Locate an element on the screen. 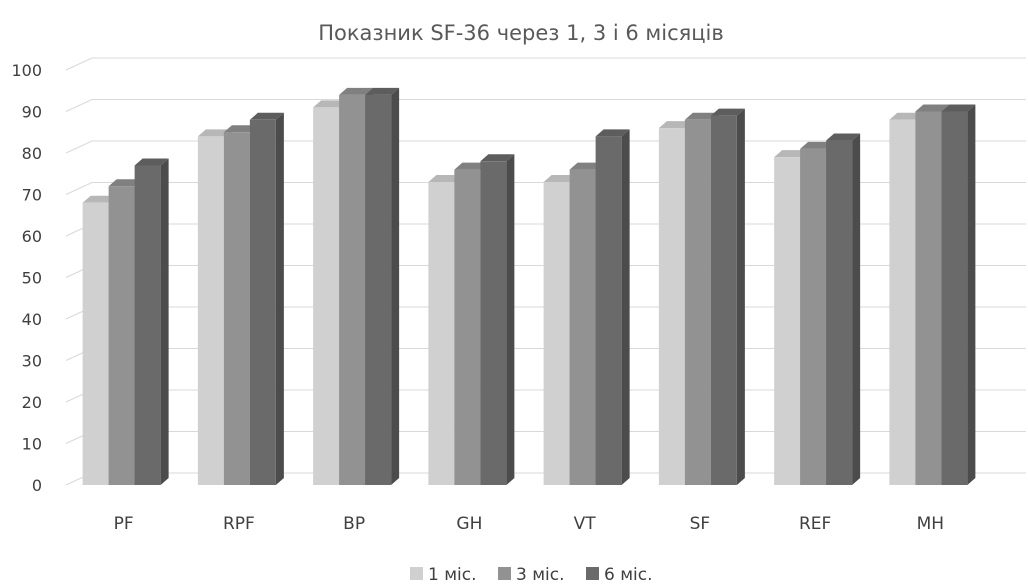 The height and width of the screenshot is (588, 1028). y-tick-label: 90 is located at coordinates (32, 112).